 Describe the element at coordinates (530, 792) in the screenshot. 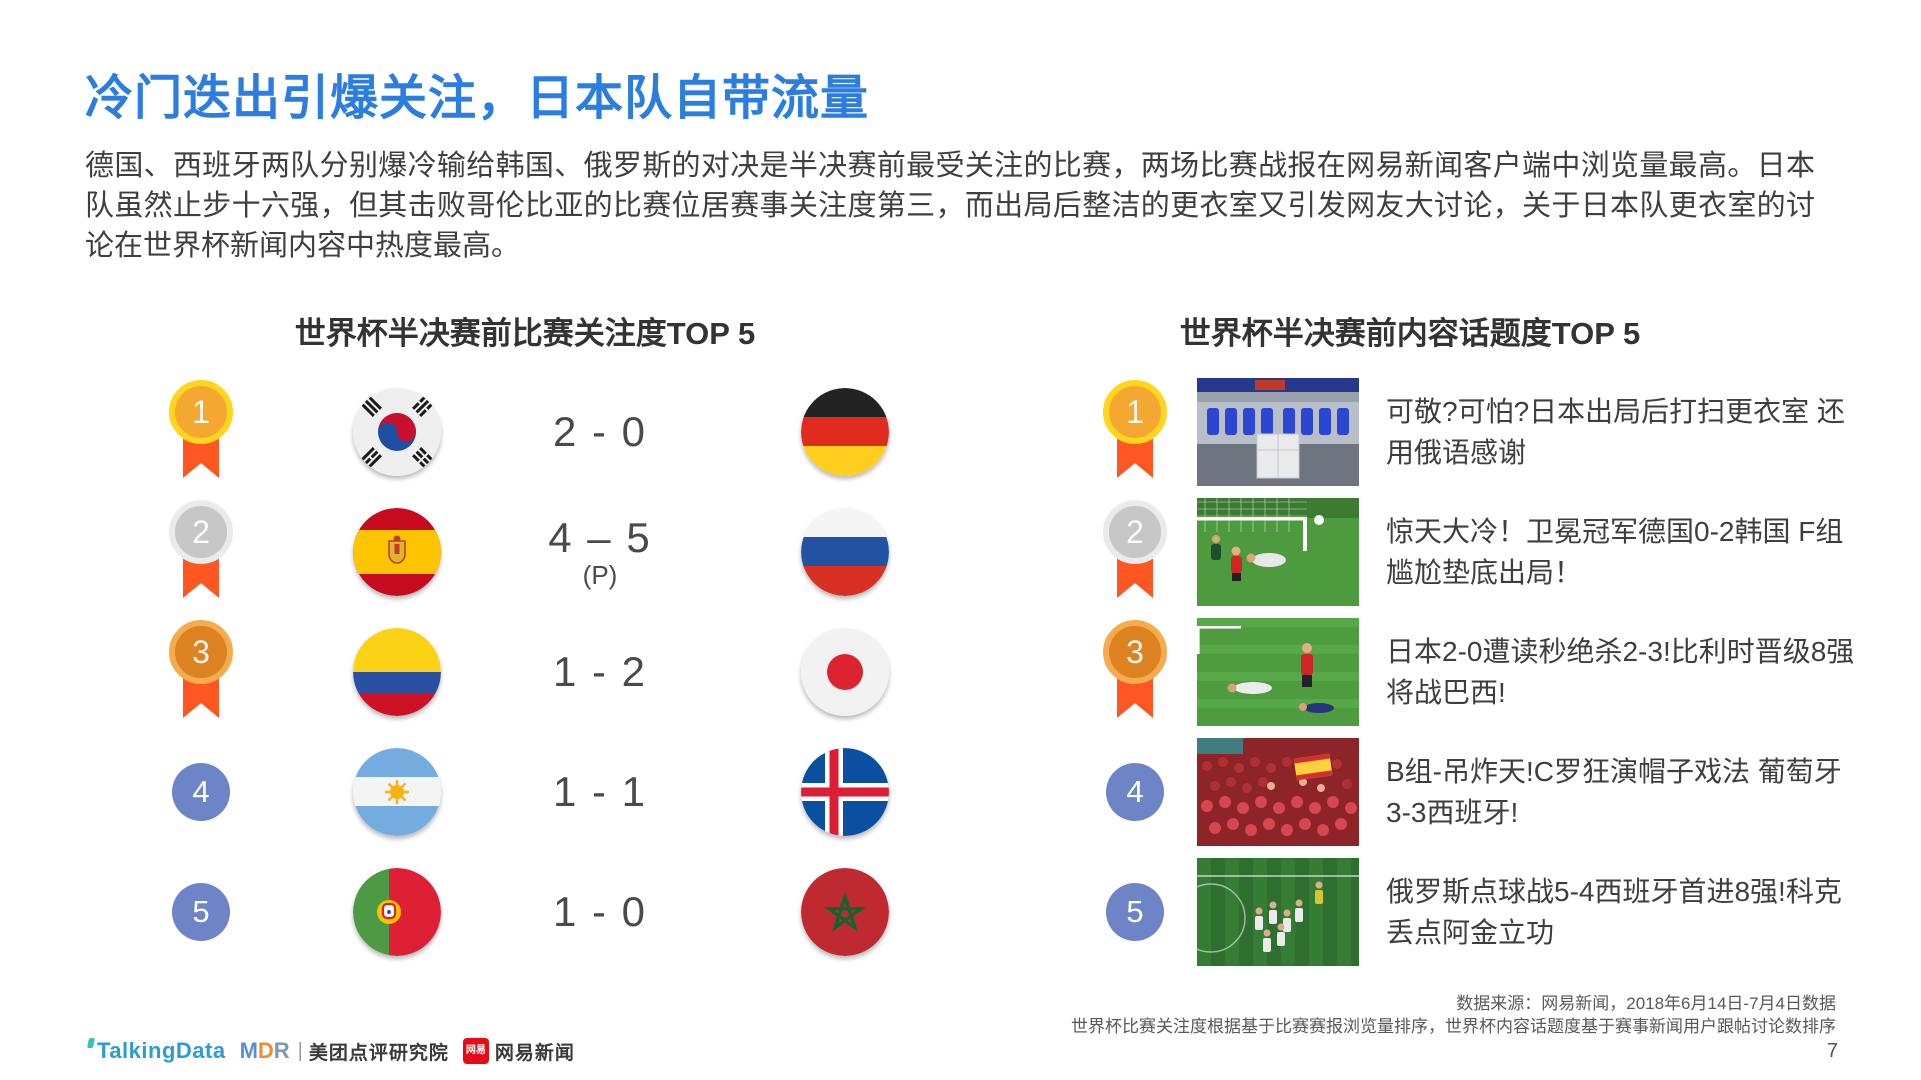

I see `table-row: 4 1 - 1` at that location.